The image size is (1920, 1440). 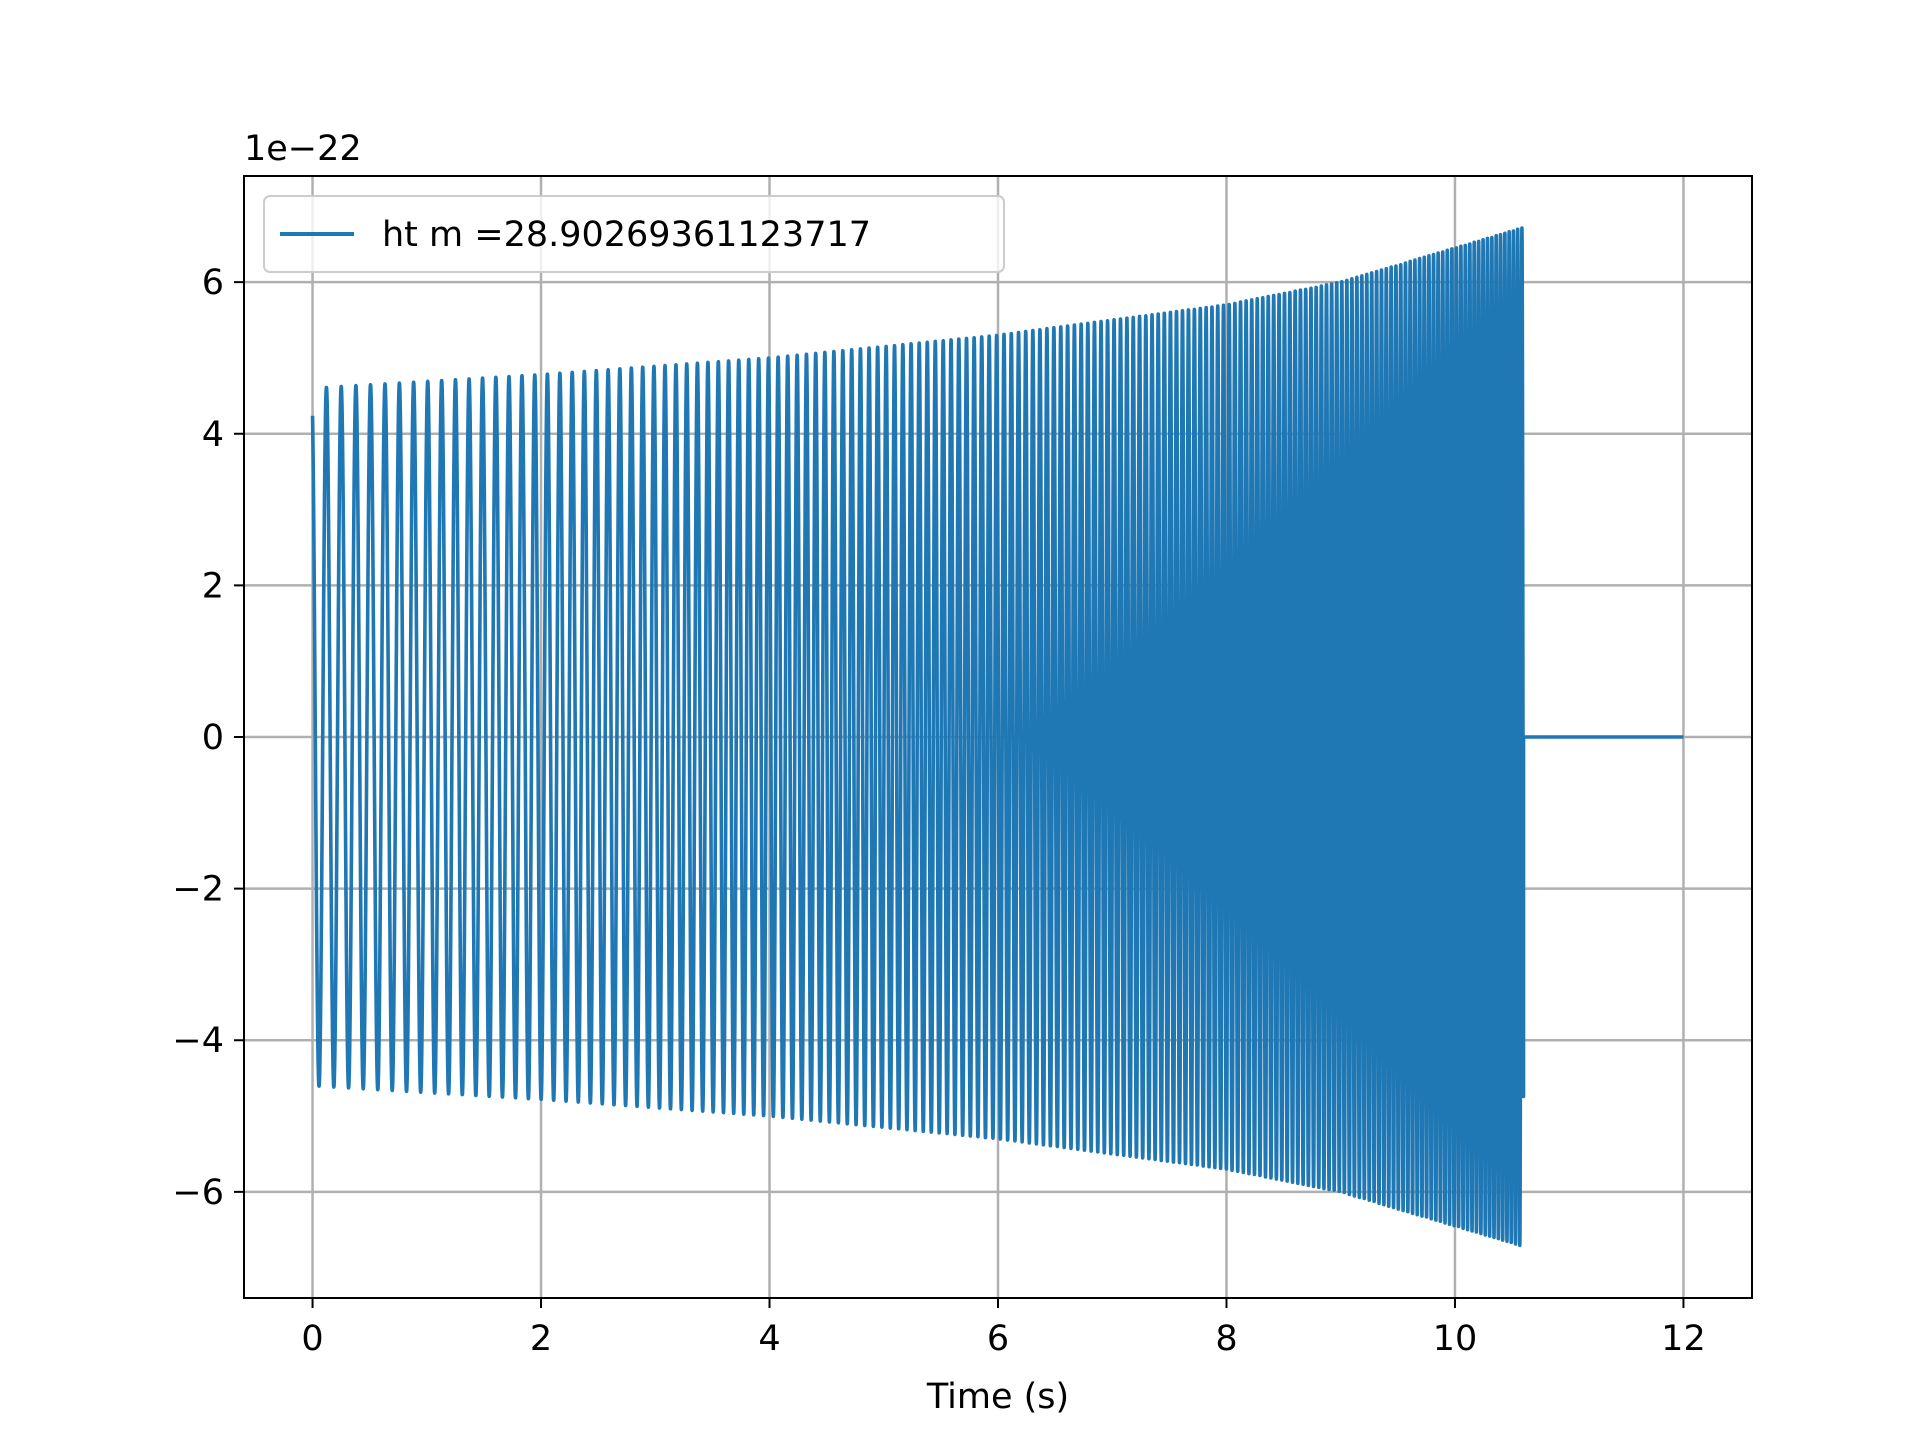 I want to click on x-tick-label: 12, so click(x=1683, y=1339).